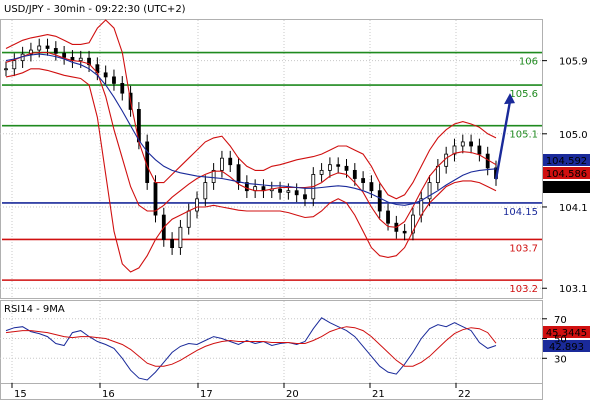 This screenshot has width=590, height=400. I want to click on rsi-ma-line, so click(251, 346).